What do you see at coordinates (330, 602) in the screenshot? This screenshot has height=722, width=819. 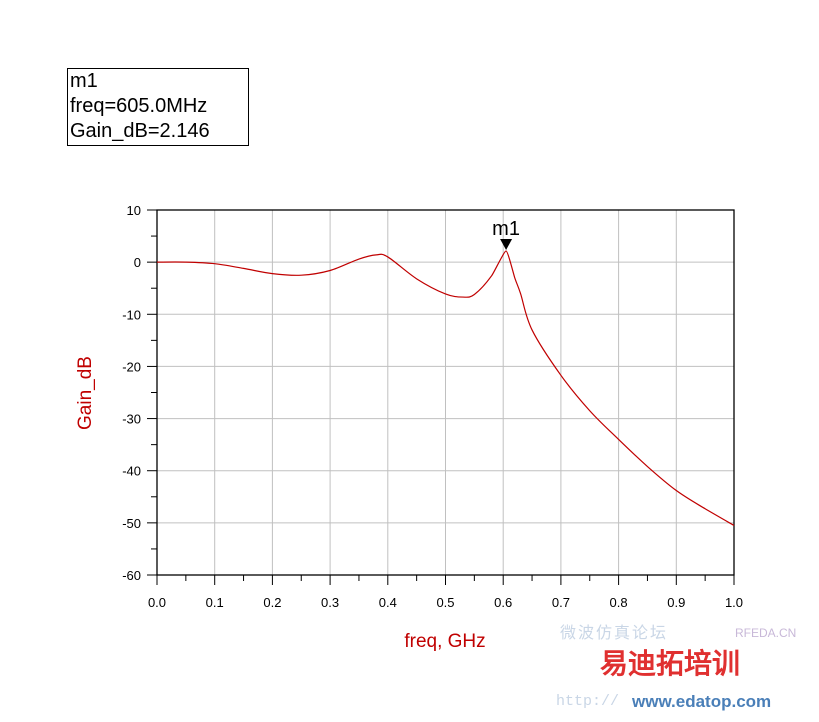 I see `x-tick-label: 0.3` at bounding box center [330, 602].